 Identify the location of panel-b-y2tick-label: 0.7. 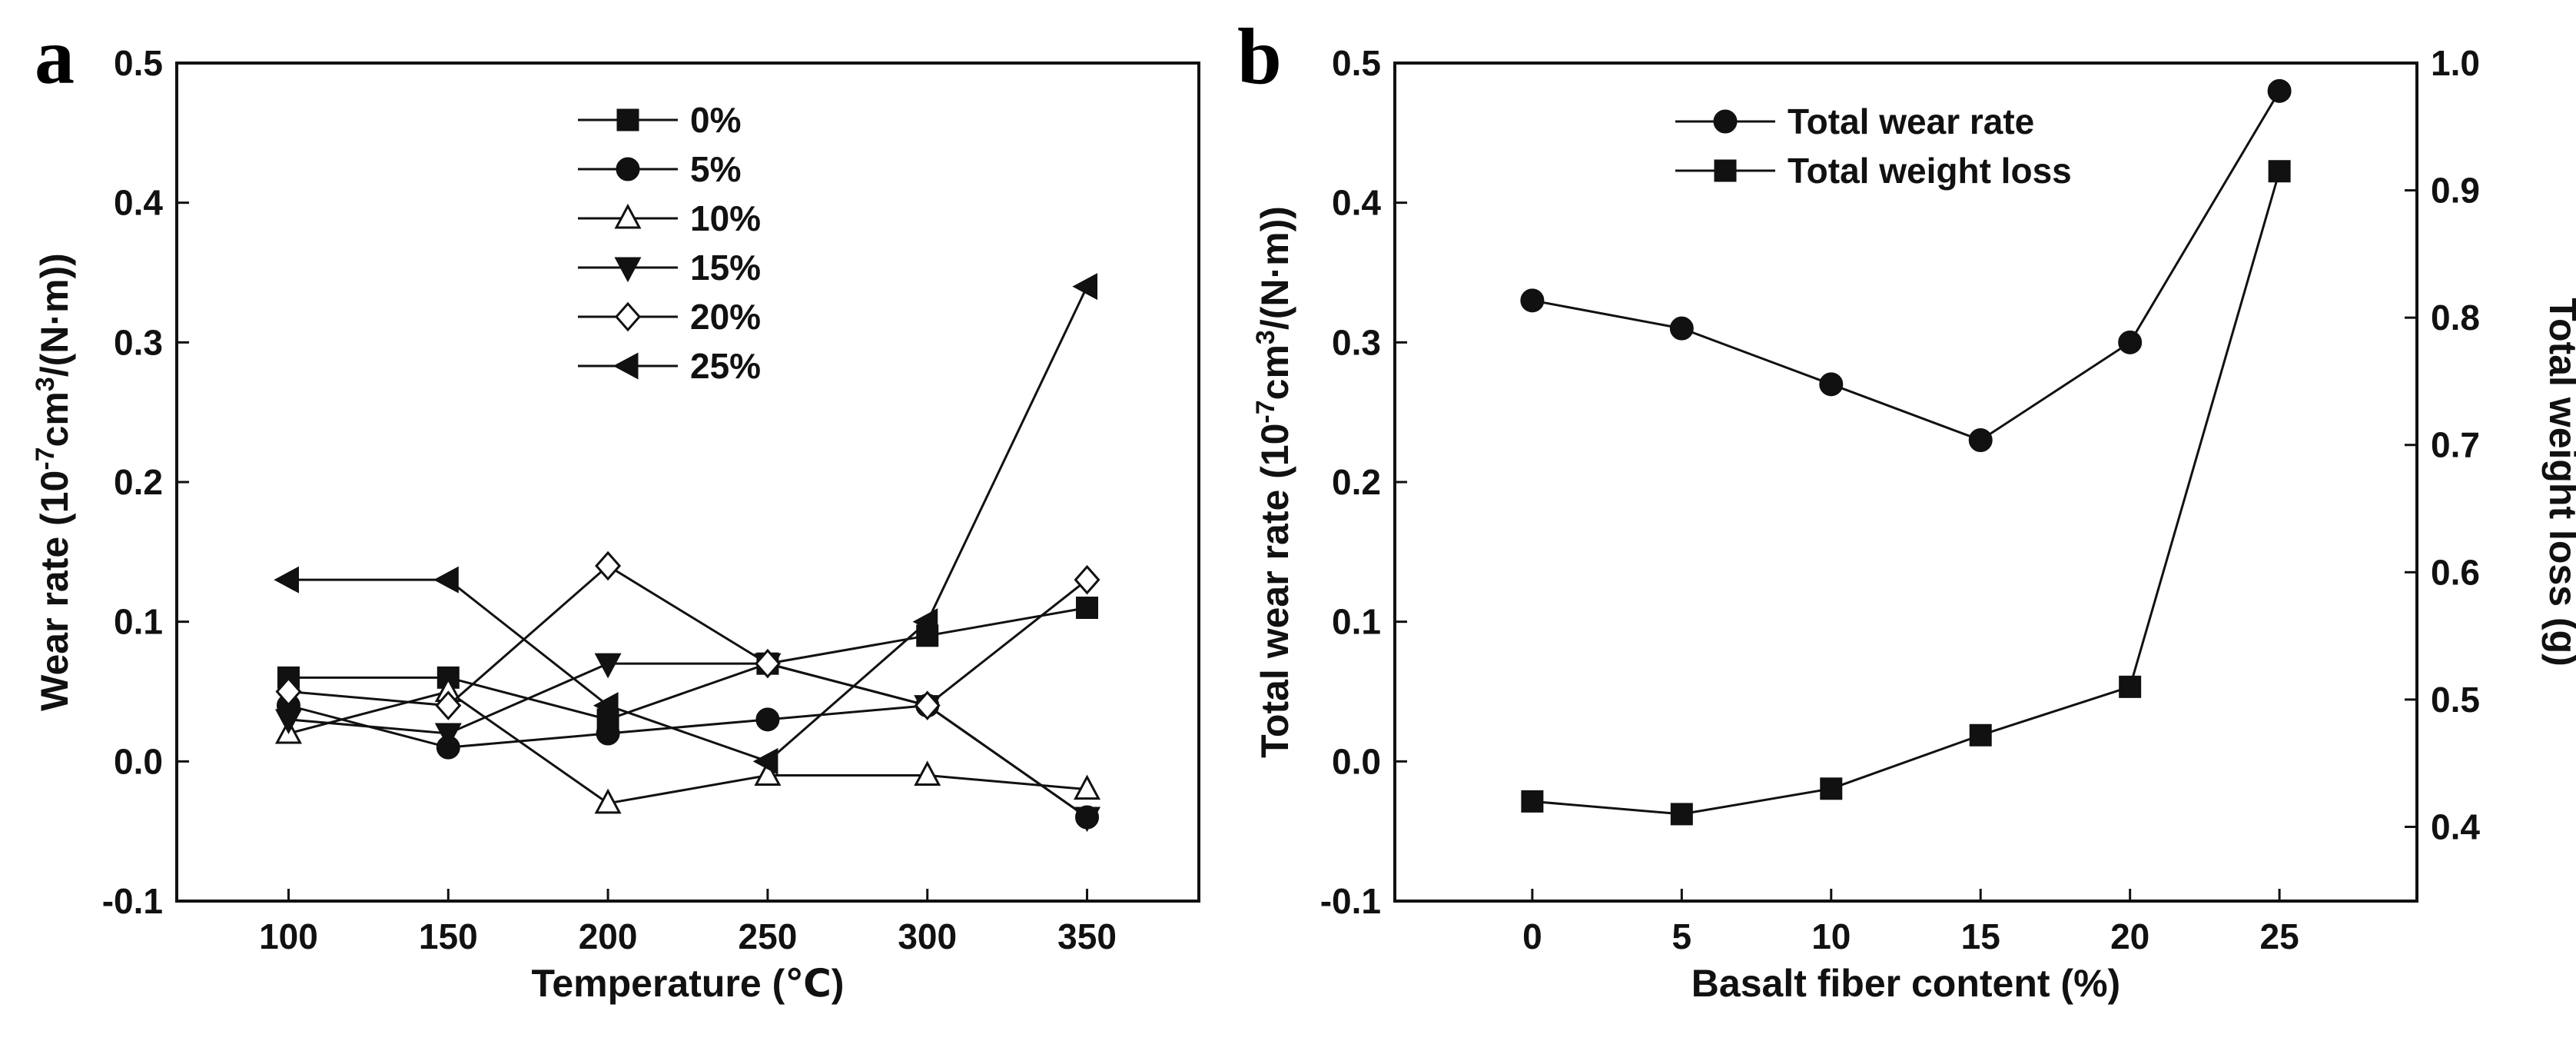
(2455, 445).